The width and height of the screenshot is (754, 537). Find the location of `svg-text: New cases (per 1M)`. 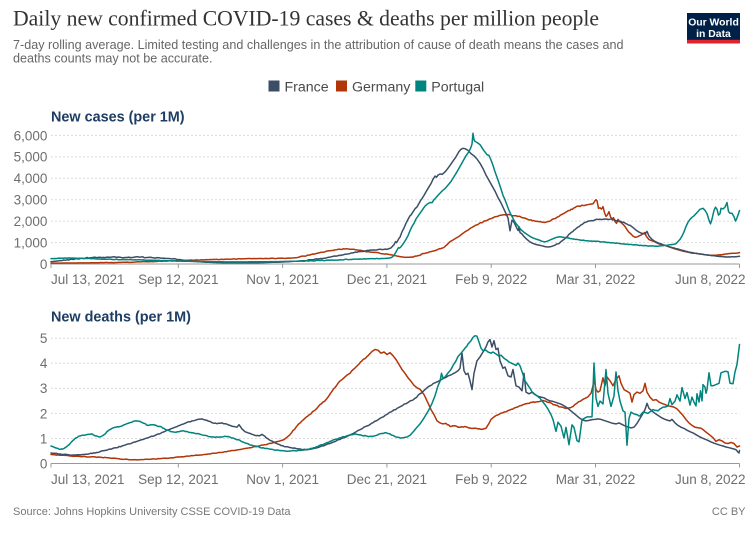

svg-text: New cases (per 1M) is located at coordinates (118, 118).